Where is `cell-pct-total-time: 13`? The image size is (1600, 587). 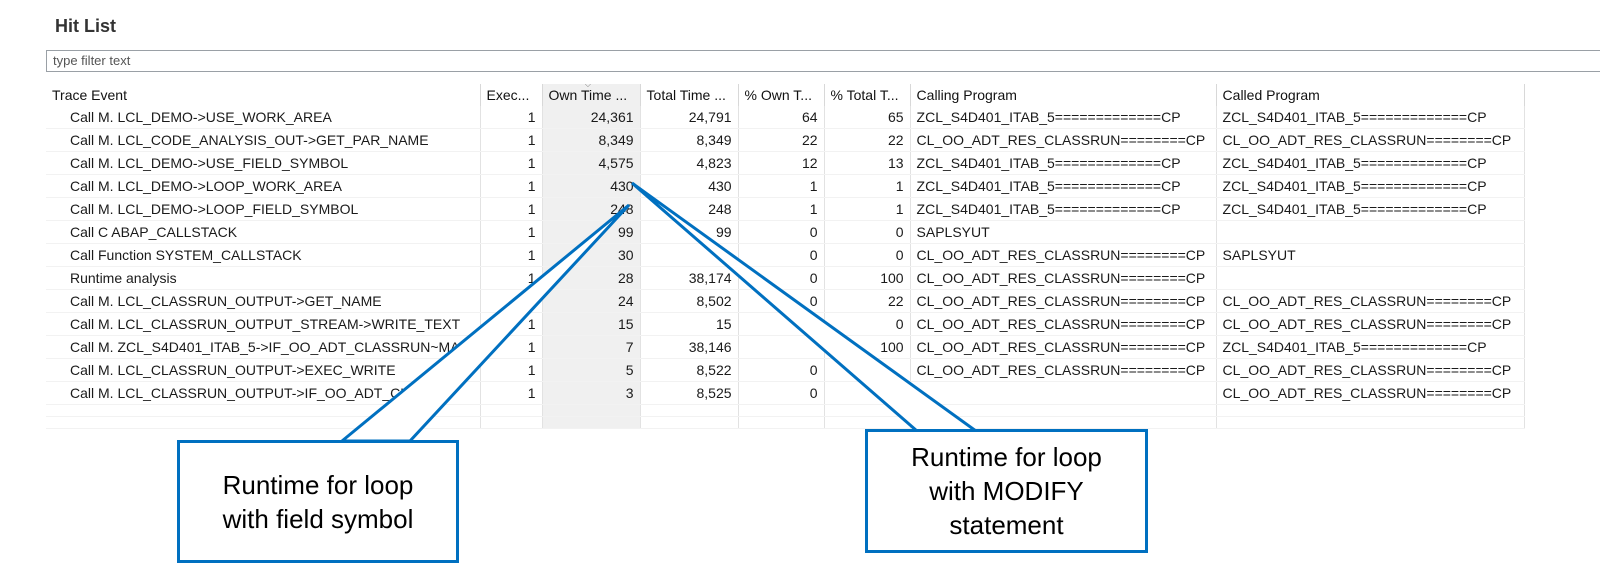 cell-pct-total-time: 13 is located at coordinates (867, 163).